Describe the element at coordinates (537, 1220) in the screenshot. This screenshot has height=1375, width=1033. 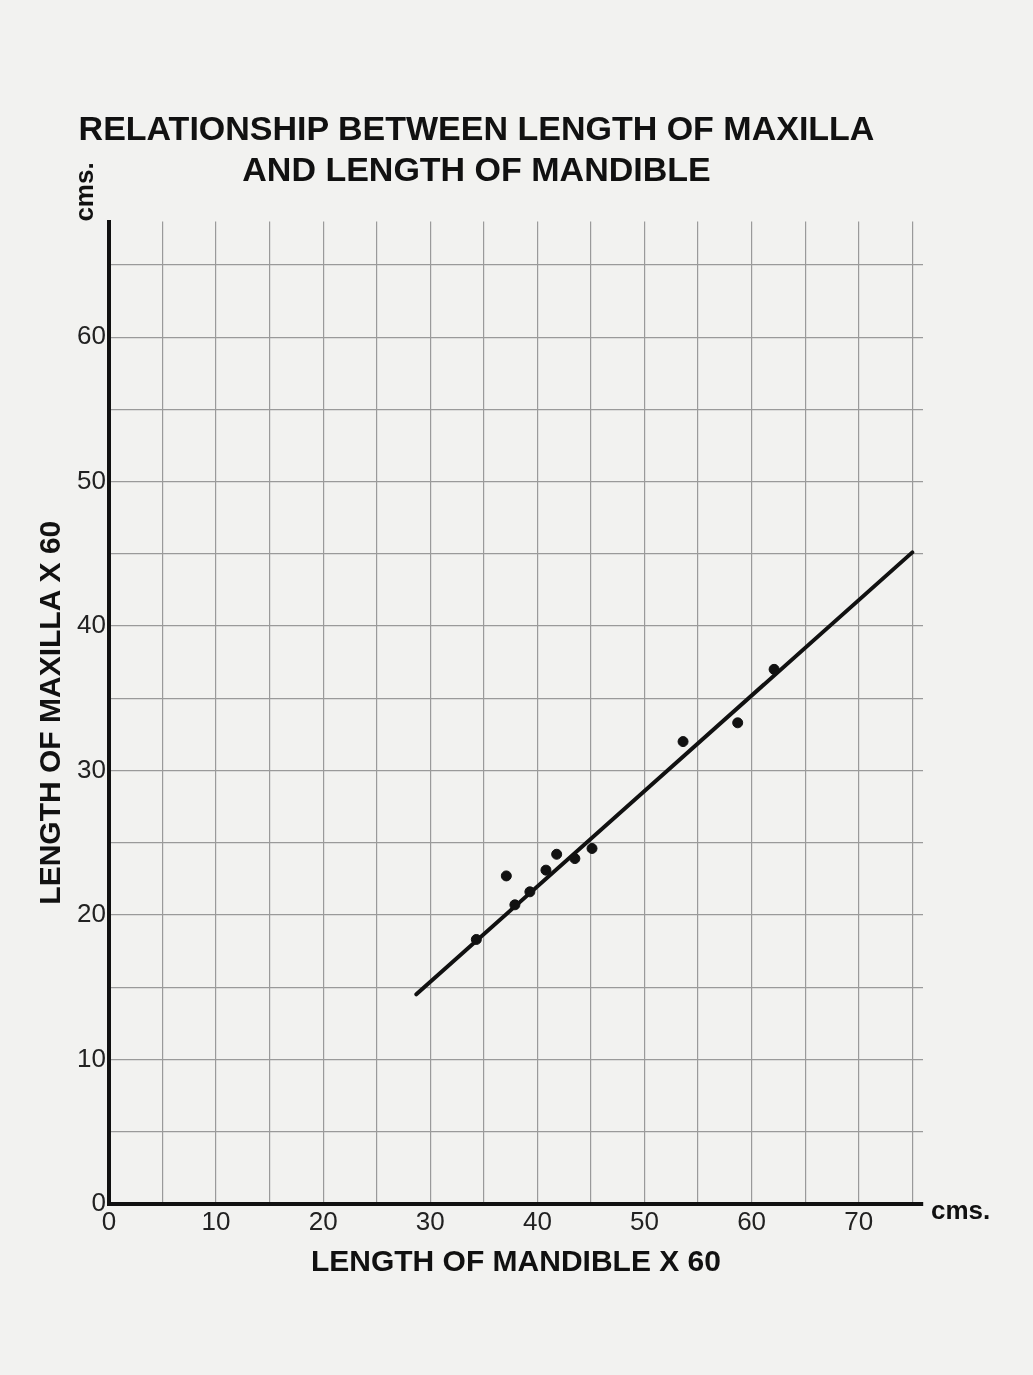
I see `x-tick-label: 40` at that location.